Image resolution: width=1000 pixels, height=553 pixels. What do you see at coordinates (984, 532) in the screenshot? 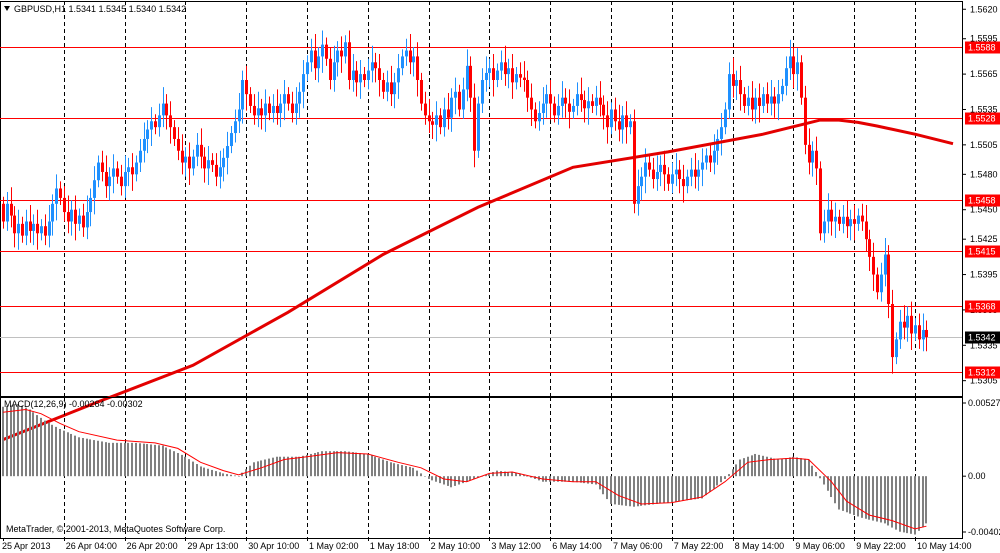
I see `macd-y-tick-label: -0.00402` at bounding box center [984, 532].